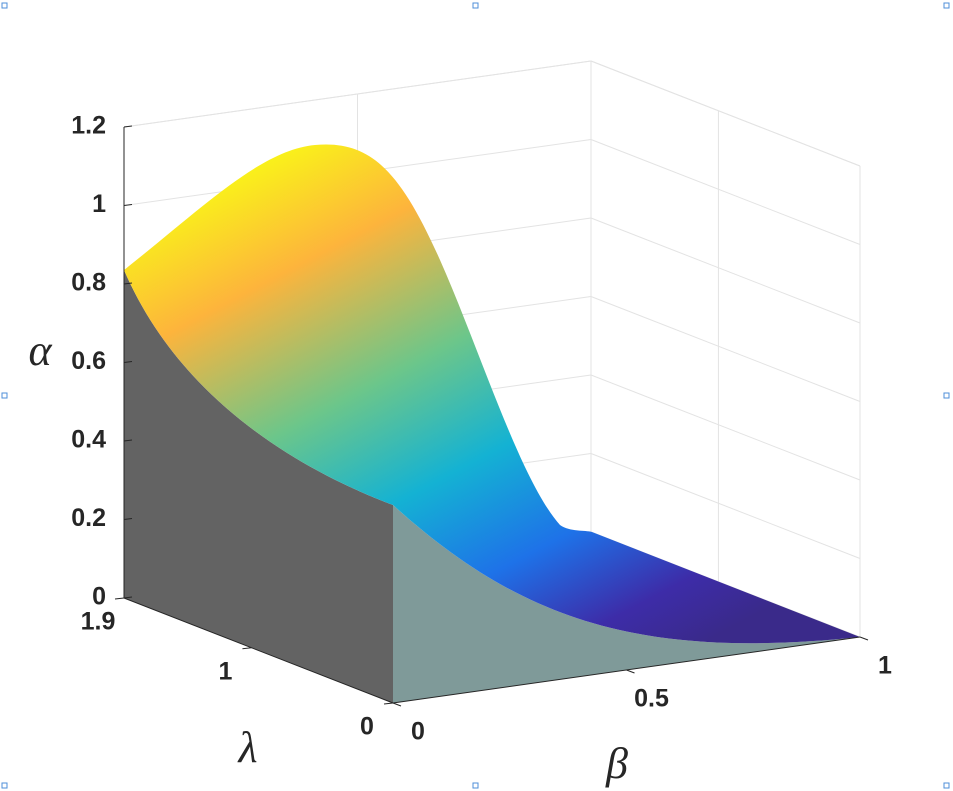 The height and width of the screenshot is (791, 953). I want to click on z-tick-label: 0.4, so click(88, 440).